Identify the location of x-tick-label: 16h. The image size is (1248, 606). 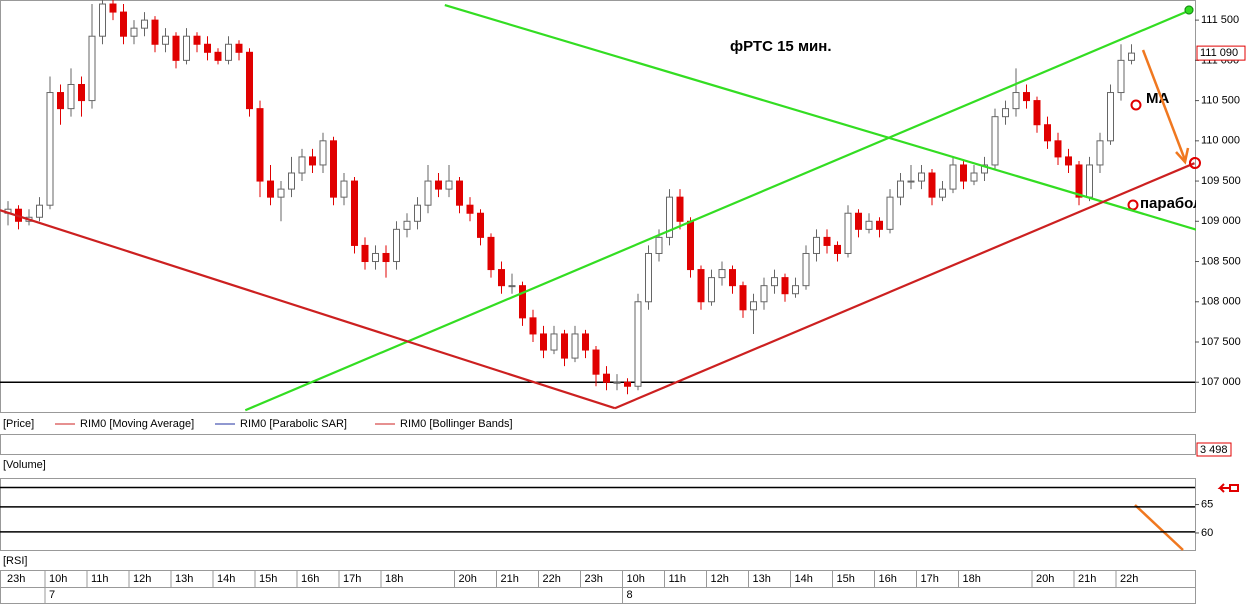
(888, 579).